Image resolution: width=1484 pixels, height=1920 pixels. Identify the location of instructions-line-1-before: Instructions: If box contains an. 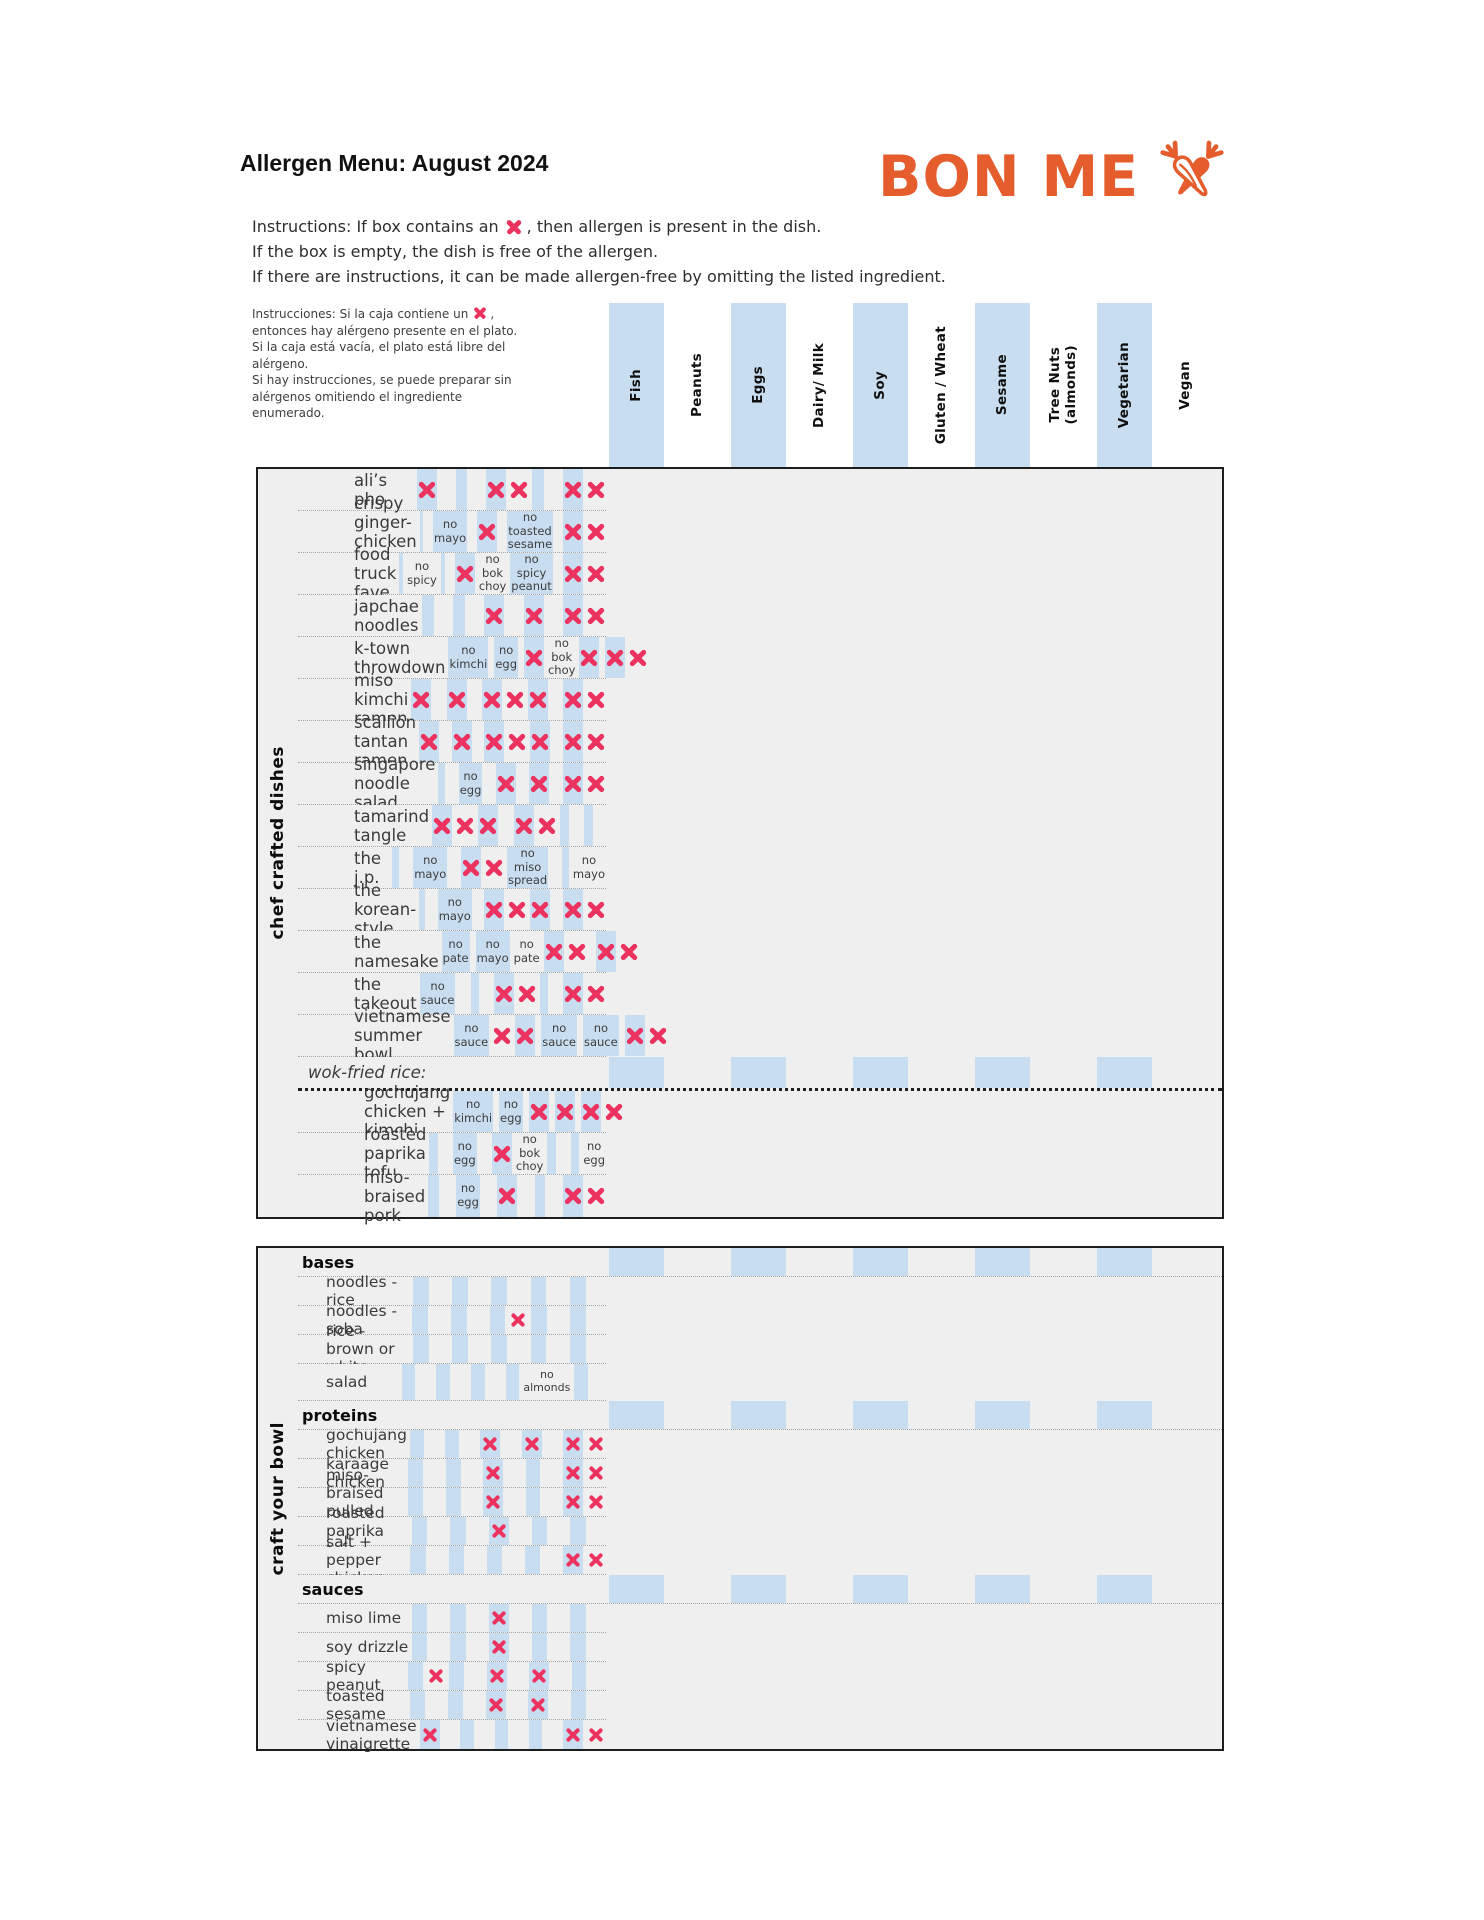
(375, 226).